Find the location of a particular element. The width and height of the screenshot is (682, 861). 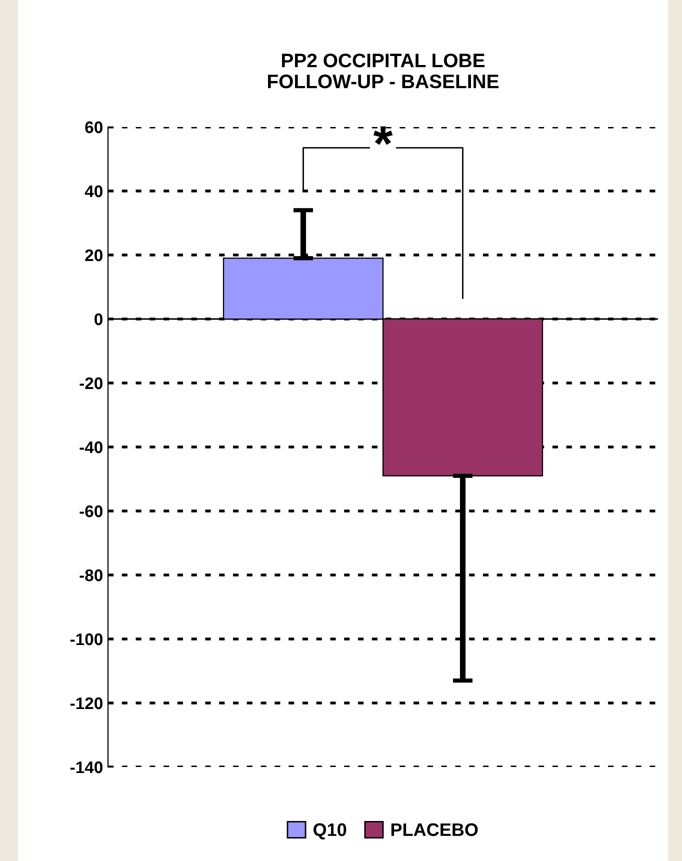

y-tick-label: -140 is located at coordinates (86, 767).